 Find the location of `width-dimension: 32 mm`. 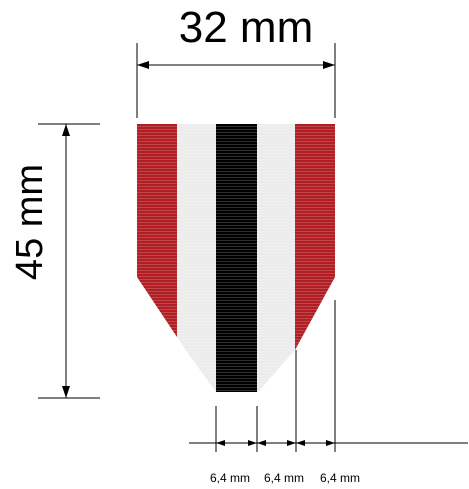

width-dimension: 32 mm is located at coordinates (236, 60).